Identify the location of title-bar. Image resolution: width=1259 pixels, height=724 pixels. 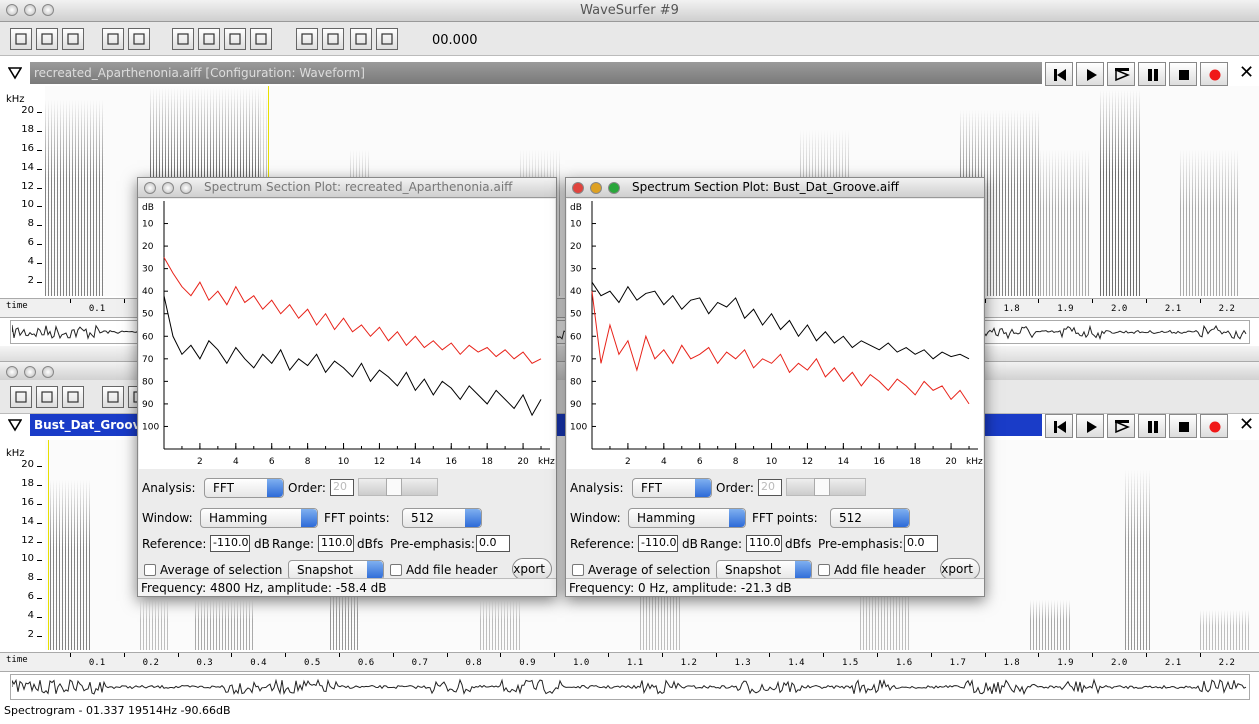
(629, 11).